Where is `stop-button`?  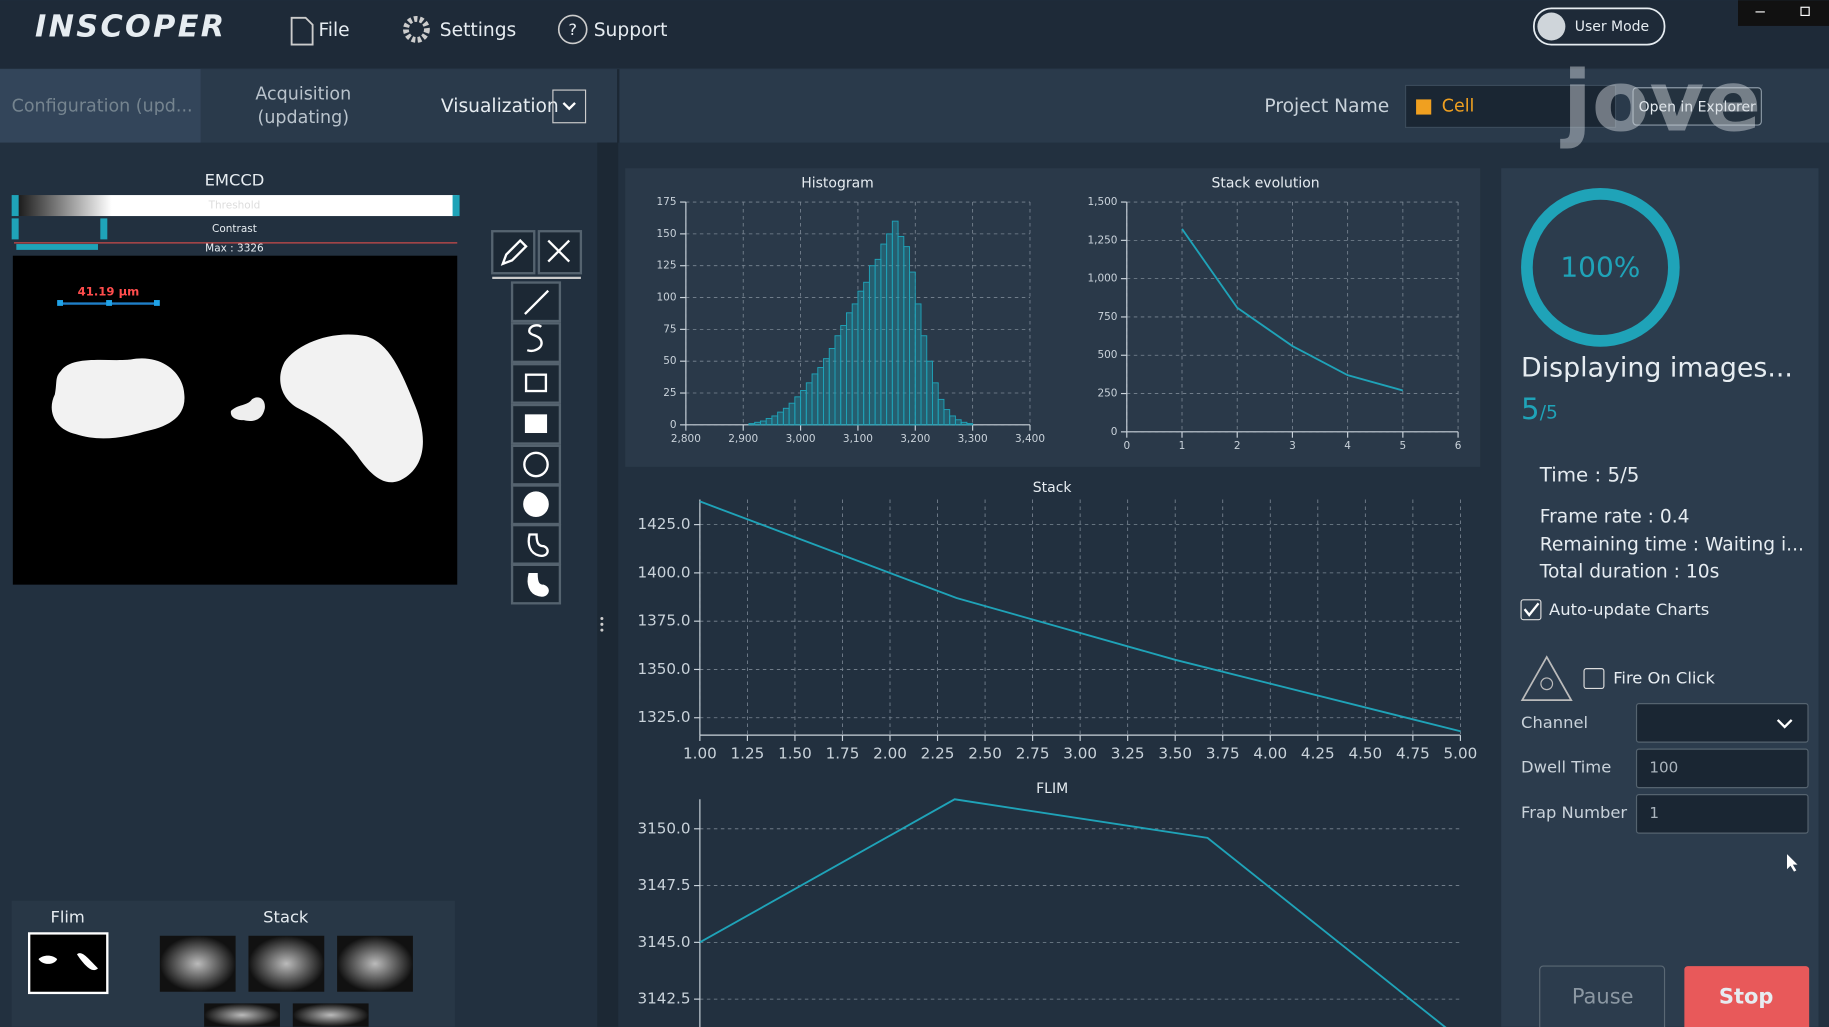 stop-button is located at coordinates (1747, 996).